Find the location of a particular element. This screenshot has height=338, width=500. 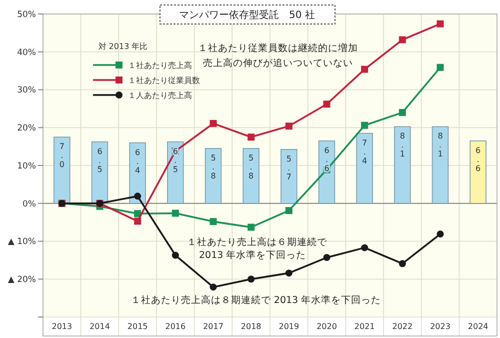

y-tick-label: 30% is located at coordinates (26, 91).